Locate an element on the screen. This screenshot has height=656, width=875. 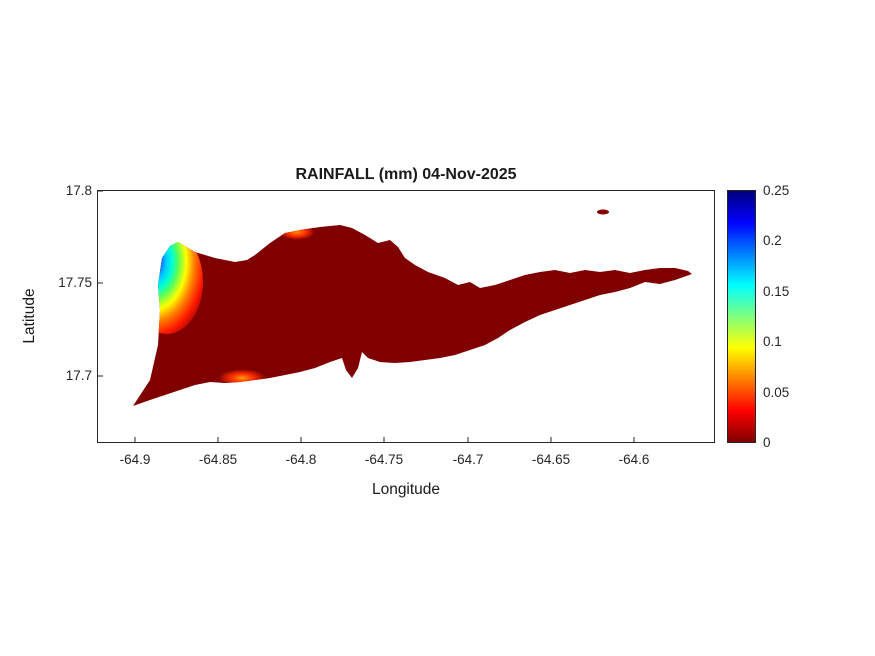
colorbar-tick-label: 0.25 is located at coordinates (776, 190).